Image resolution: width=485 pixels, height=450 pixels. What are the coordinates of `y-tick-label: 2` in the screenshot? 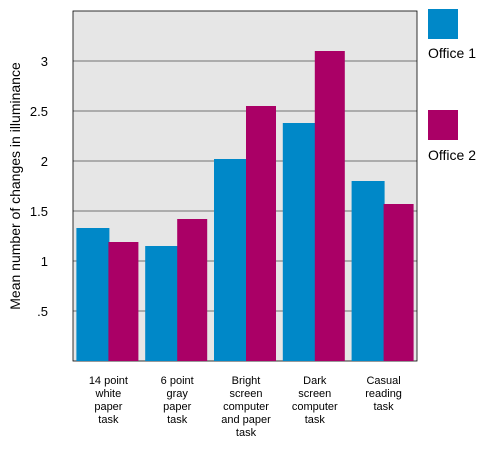 It's located at (44, 161).